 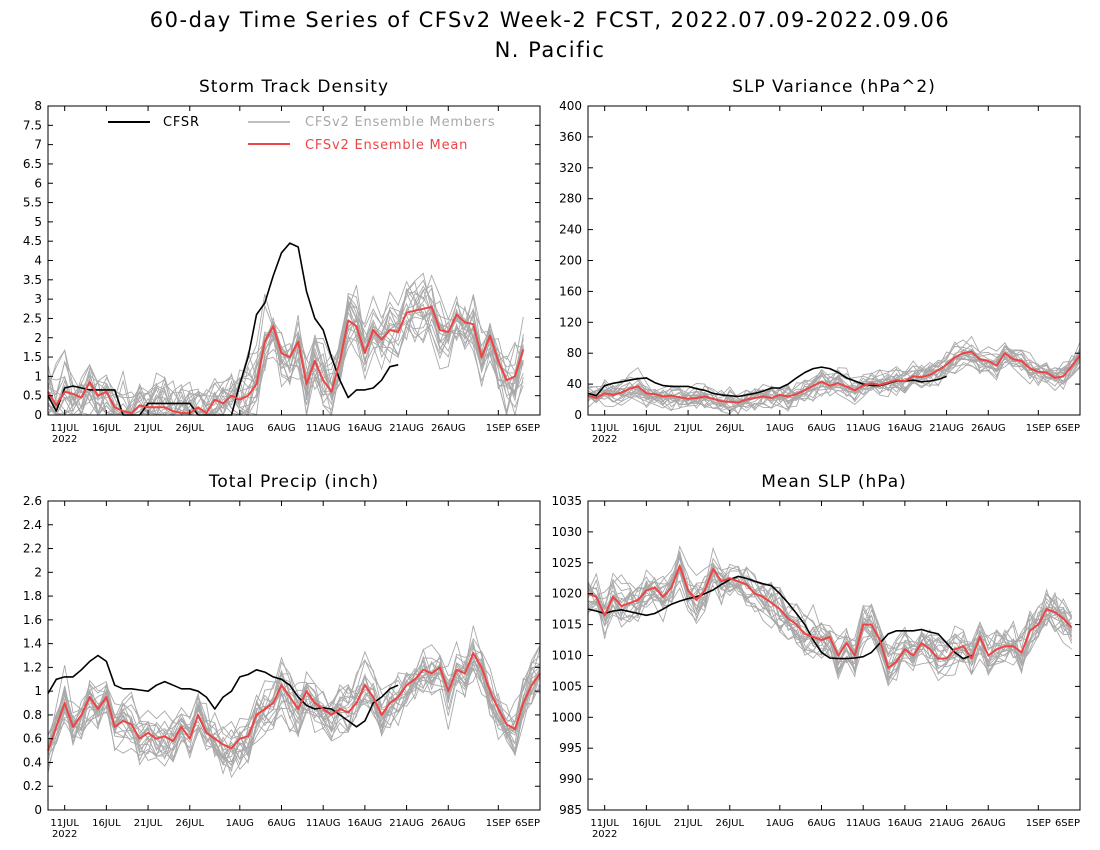 I want to click on y-tick-label: 4, so click(x=38, y=261).